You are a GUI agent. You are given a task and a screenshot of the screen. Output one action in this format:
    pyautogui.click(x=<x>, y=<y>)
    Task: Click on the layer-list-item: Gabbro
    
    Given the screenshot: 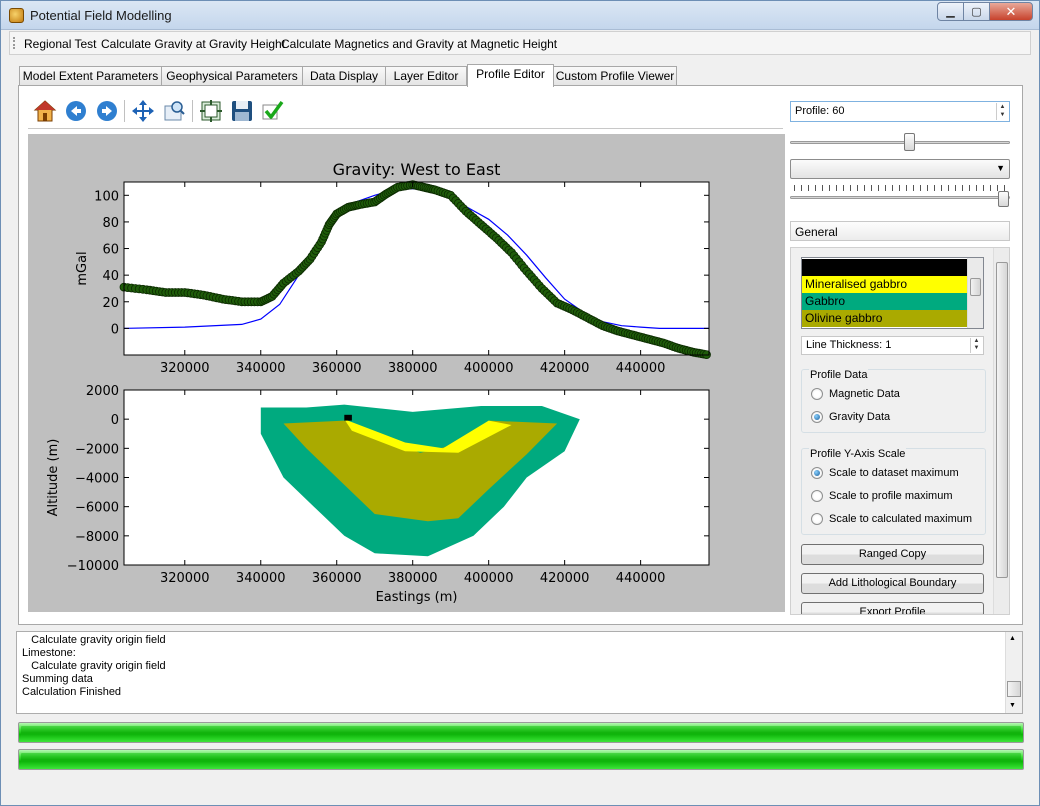 What is the action you would take?
    pyautogui.click(x=884, y=301)
    